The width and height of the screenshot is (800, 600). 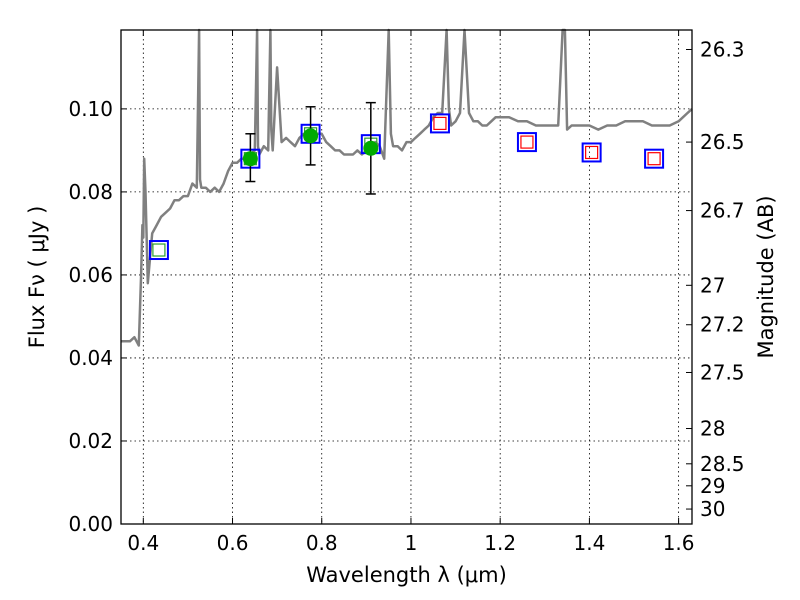 What do you see at coordinates (143, 543) in the screenshot?
I see `x-tick-label: 0.4` at bounding box center [143, 543].